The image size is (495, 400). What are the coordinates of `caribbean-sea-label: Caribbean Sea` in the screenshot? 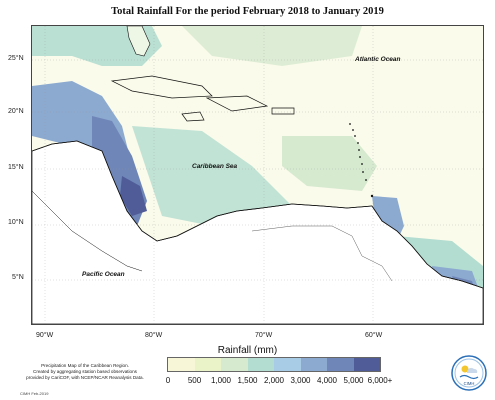 It's located at (215, 166).